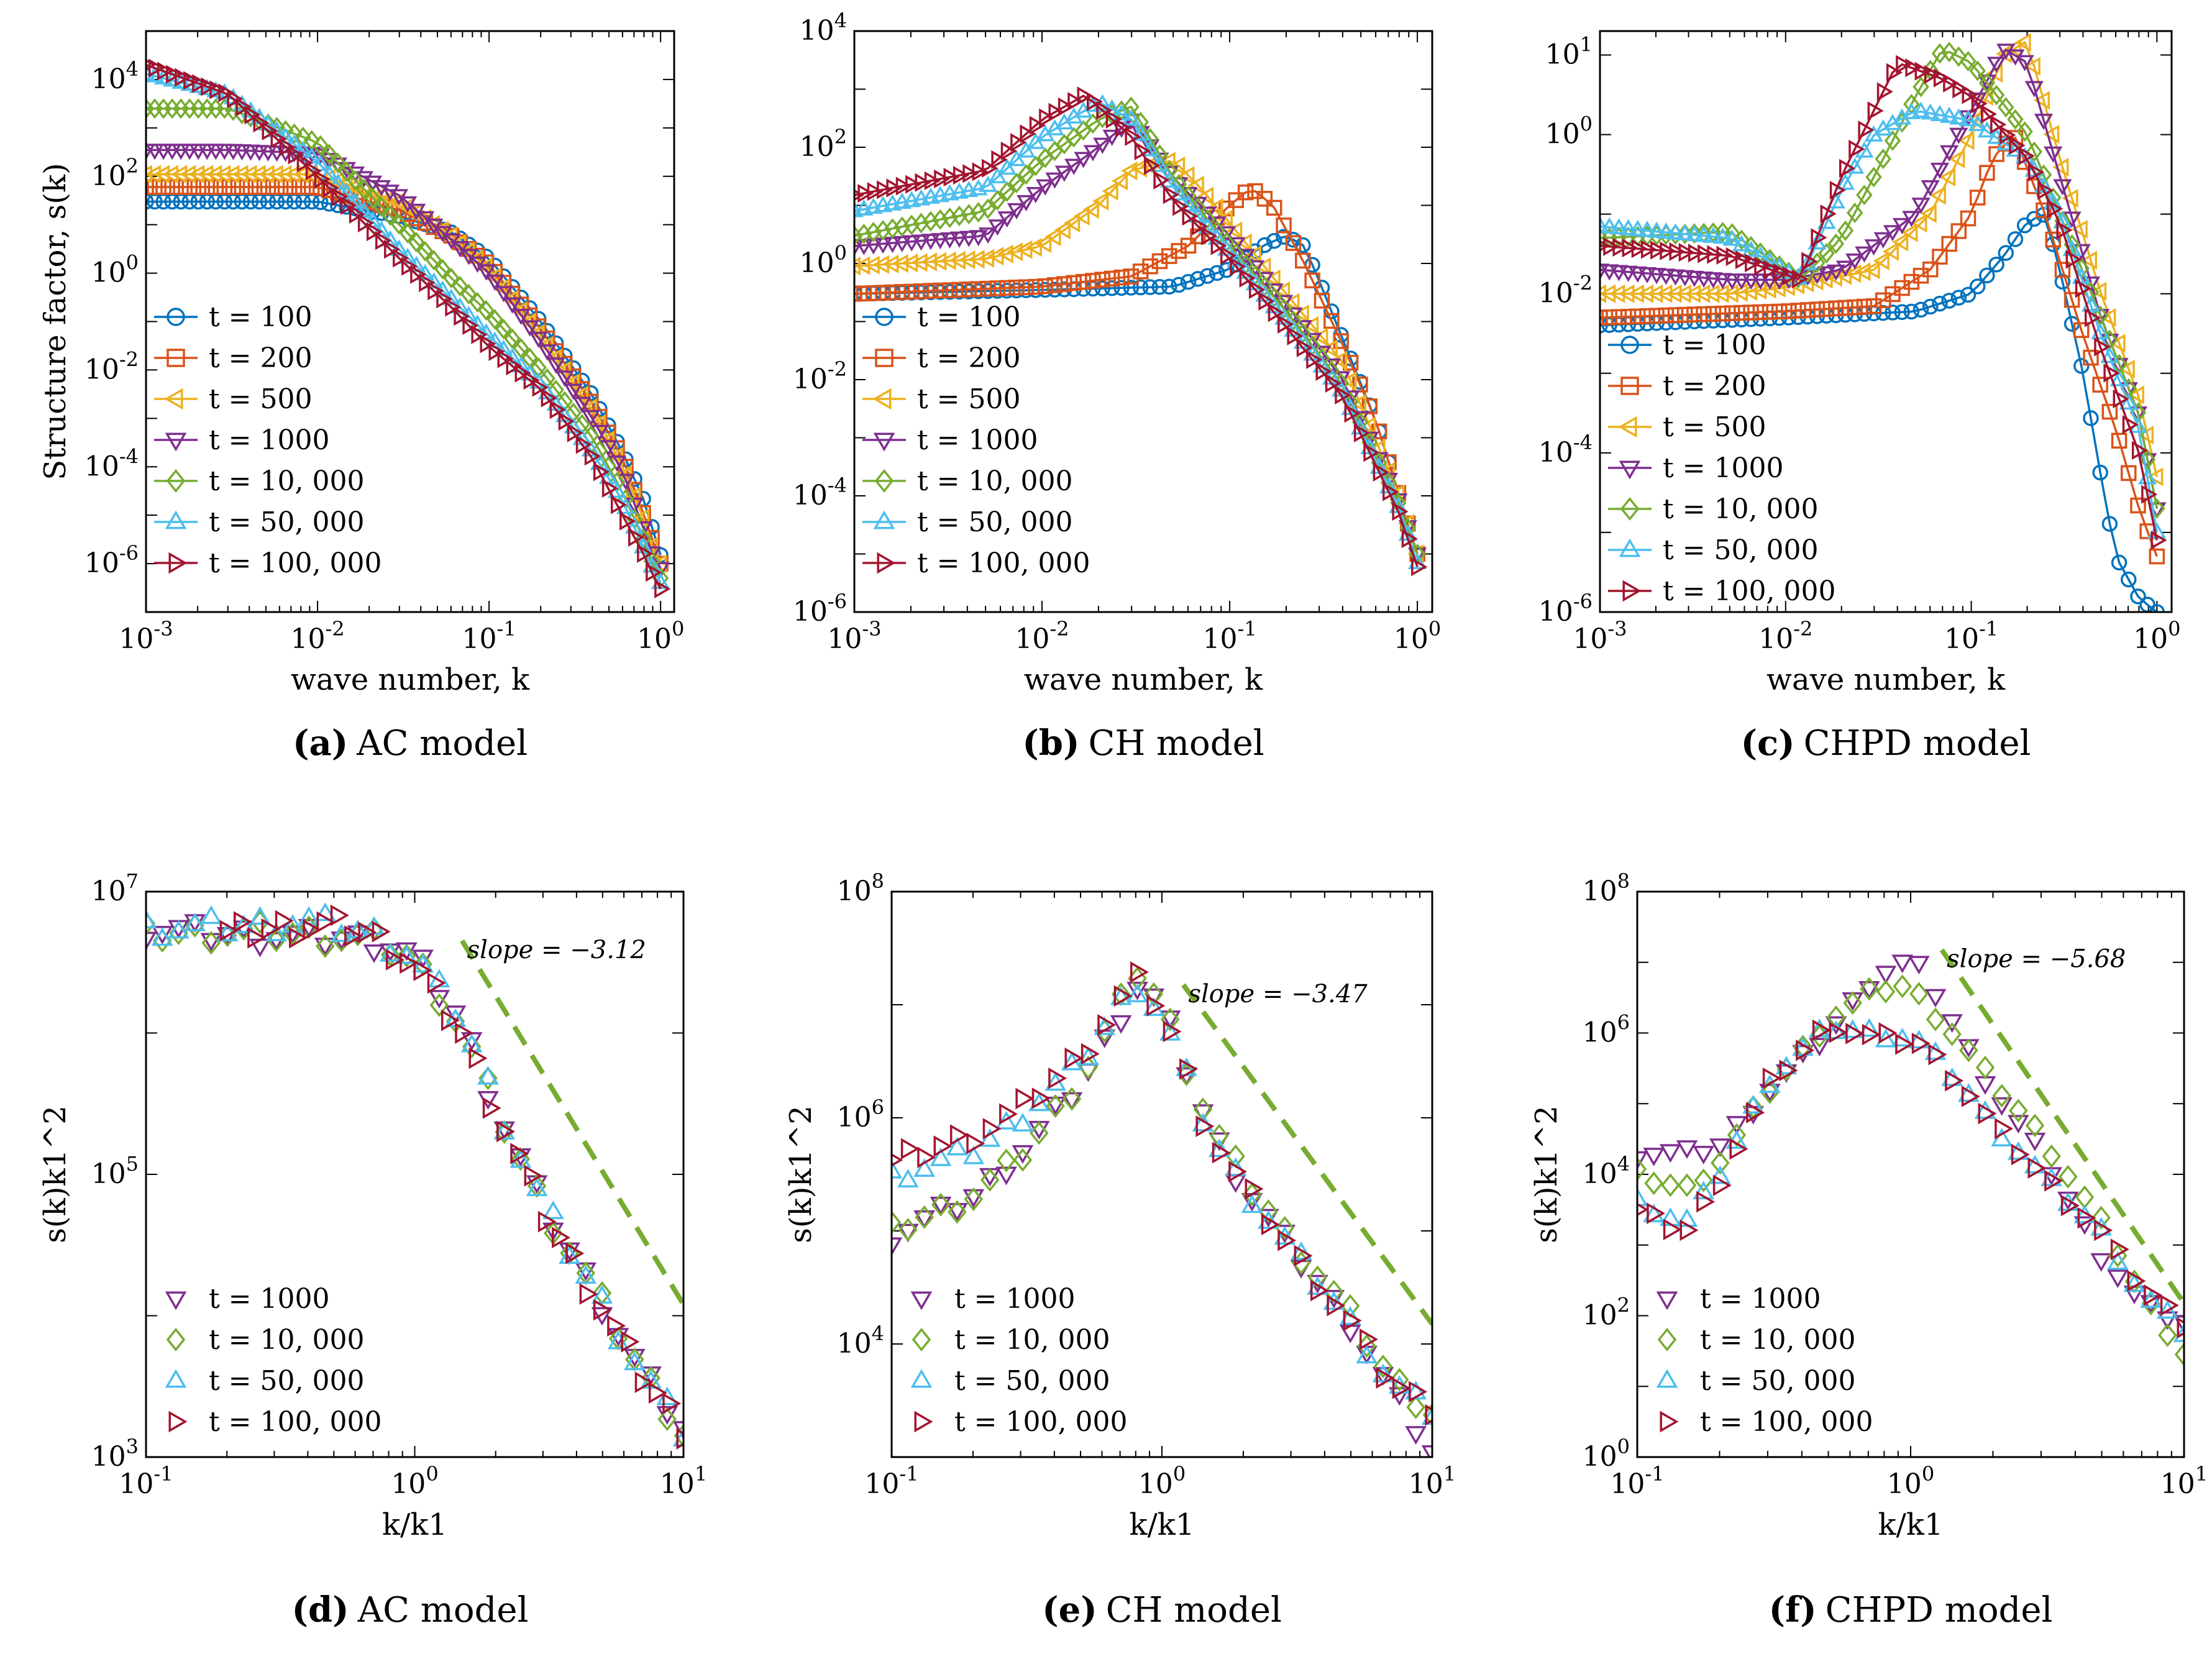 The image size is (2212, 1659). Describe the element at coordinates (320, 743) in the screenshot. I see `caption-letter: (a)` at that location.